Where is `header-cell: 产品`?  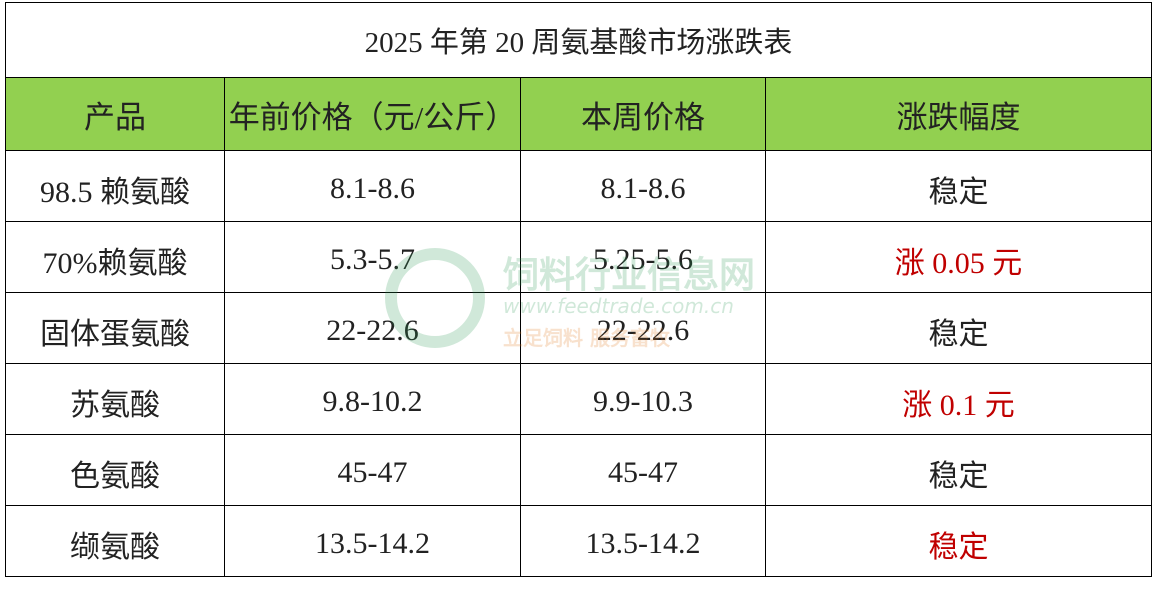
header-cell: 产品 is located at coordinates (115, 114).